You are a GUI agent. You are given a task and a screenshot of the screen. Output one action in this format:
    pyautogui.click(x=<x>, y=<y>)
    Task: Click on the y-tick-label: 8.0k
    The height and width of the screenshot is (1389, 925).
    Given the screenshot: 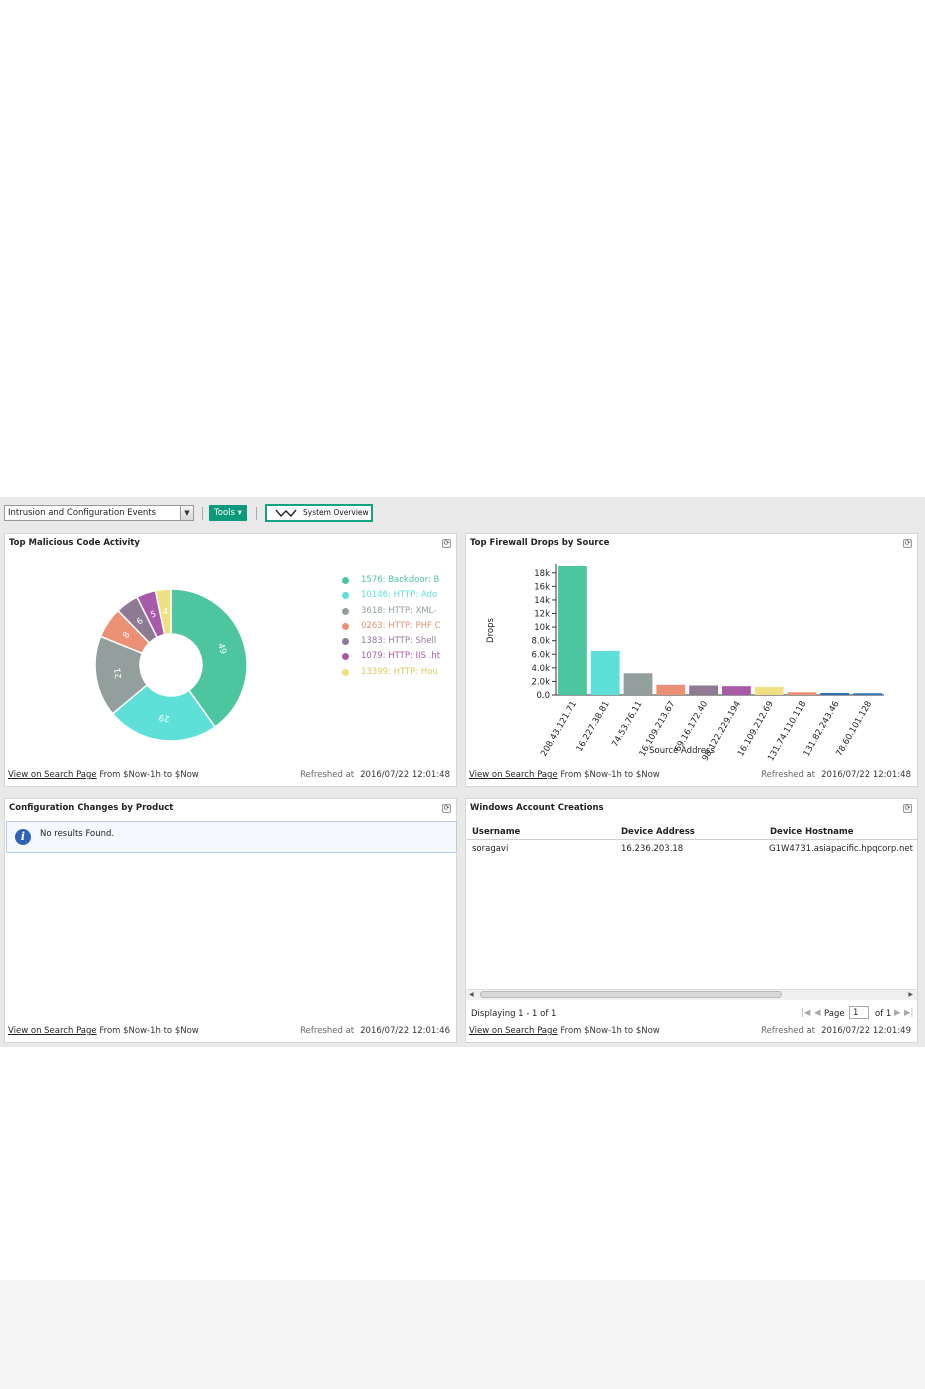 What is the action you would take?
    pyautogui.click(x=541, y=642)
    